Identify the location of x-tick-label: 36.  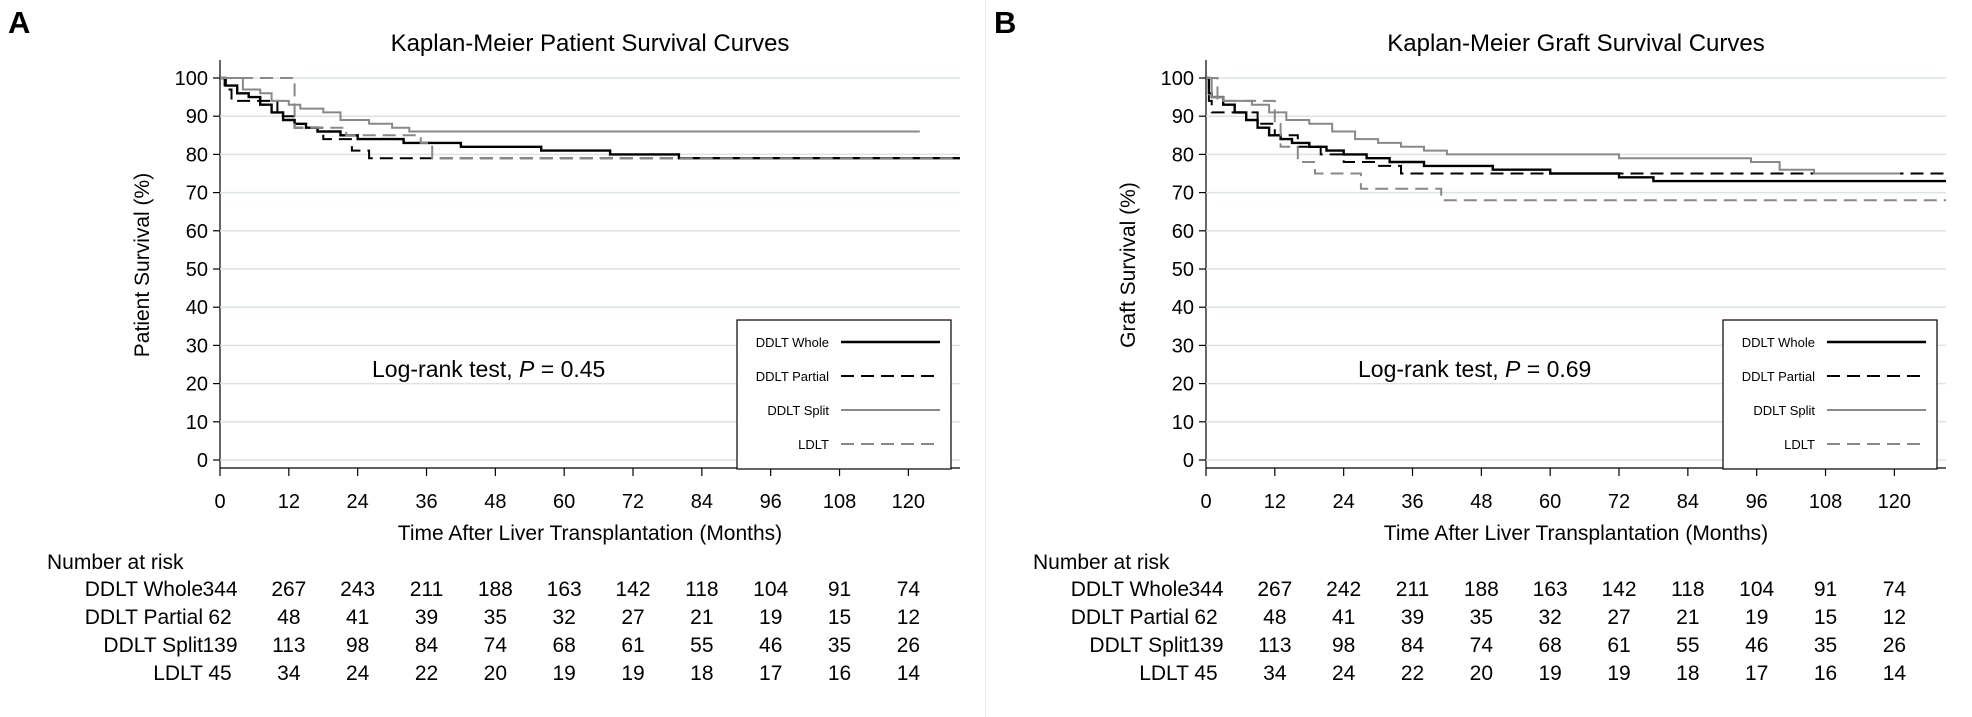
(1412, 502).